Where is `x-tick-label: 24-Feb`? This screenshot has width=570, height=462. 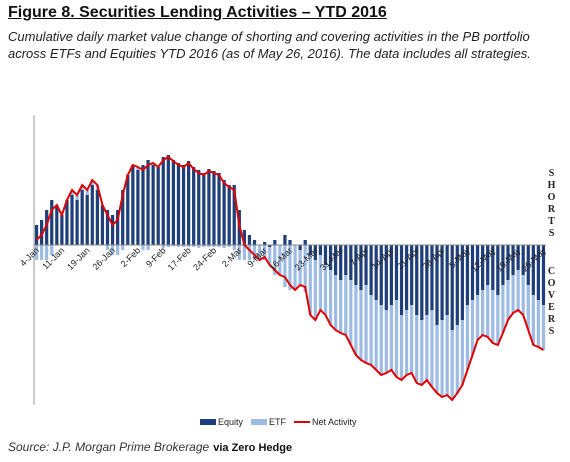
x-tick-label: 24-Feb is located at coordinates (204, 258).